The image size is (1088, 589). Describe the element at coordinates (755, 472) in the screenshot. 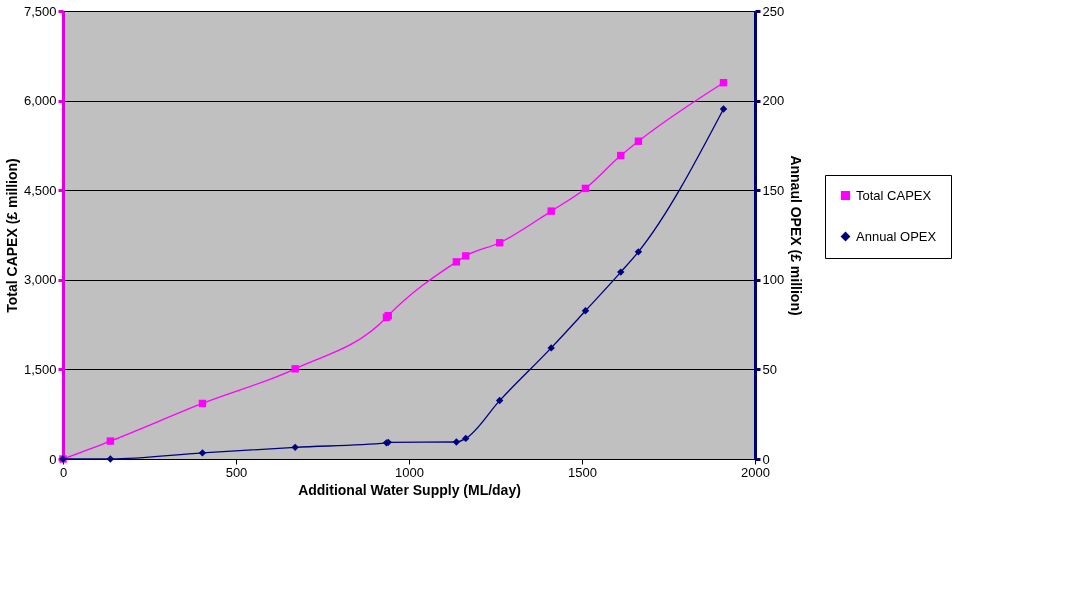

I see `x-tick-label: 2000` at that location.